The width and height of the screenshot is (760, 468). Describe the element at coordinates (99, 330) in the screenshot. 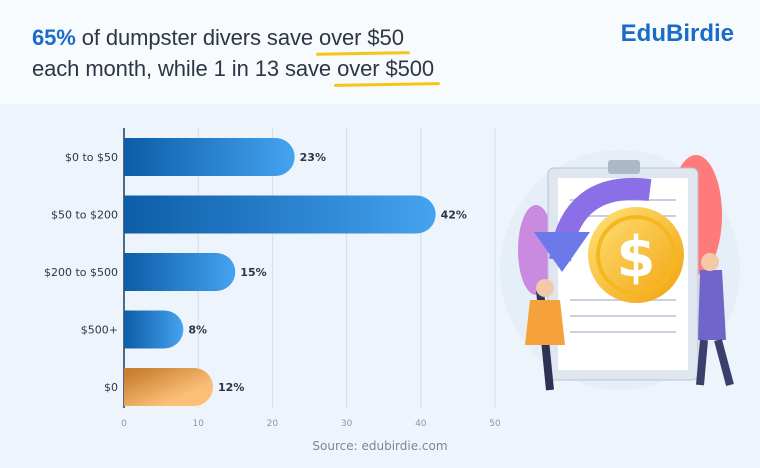

I see `category-label: $500+` at that location.